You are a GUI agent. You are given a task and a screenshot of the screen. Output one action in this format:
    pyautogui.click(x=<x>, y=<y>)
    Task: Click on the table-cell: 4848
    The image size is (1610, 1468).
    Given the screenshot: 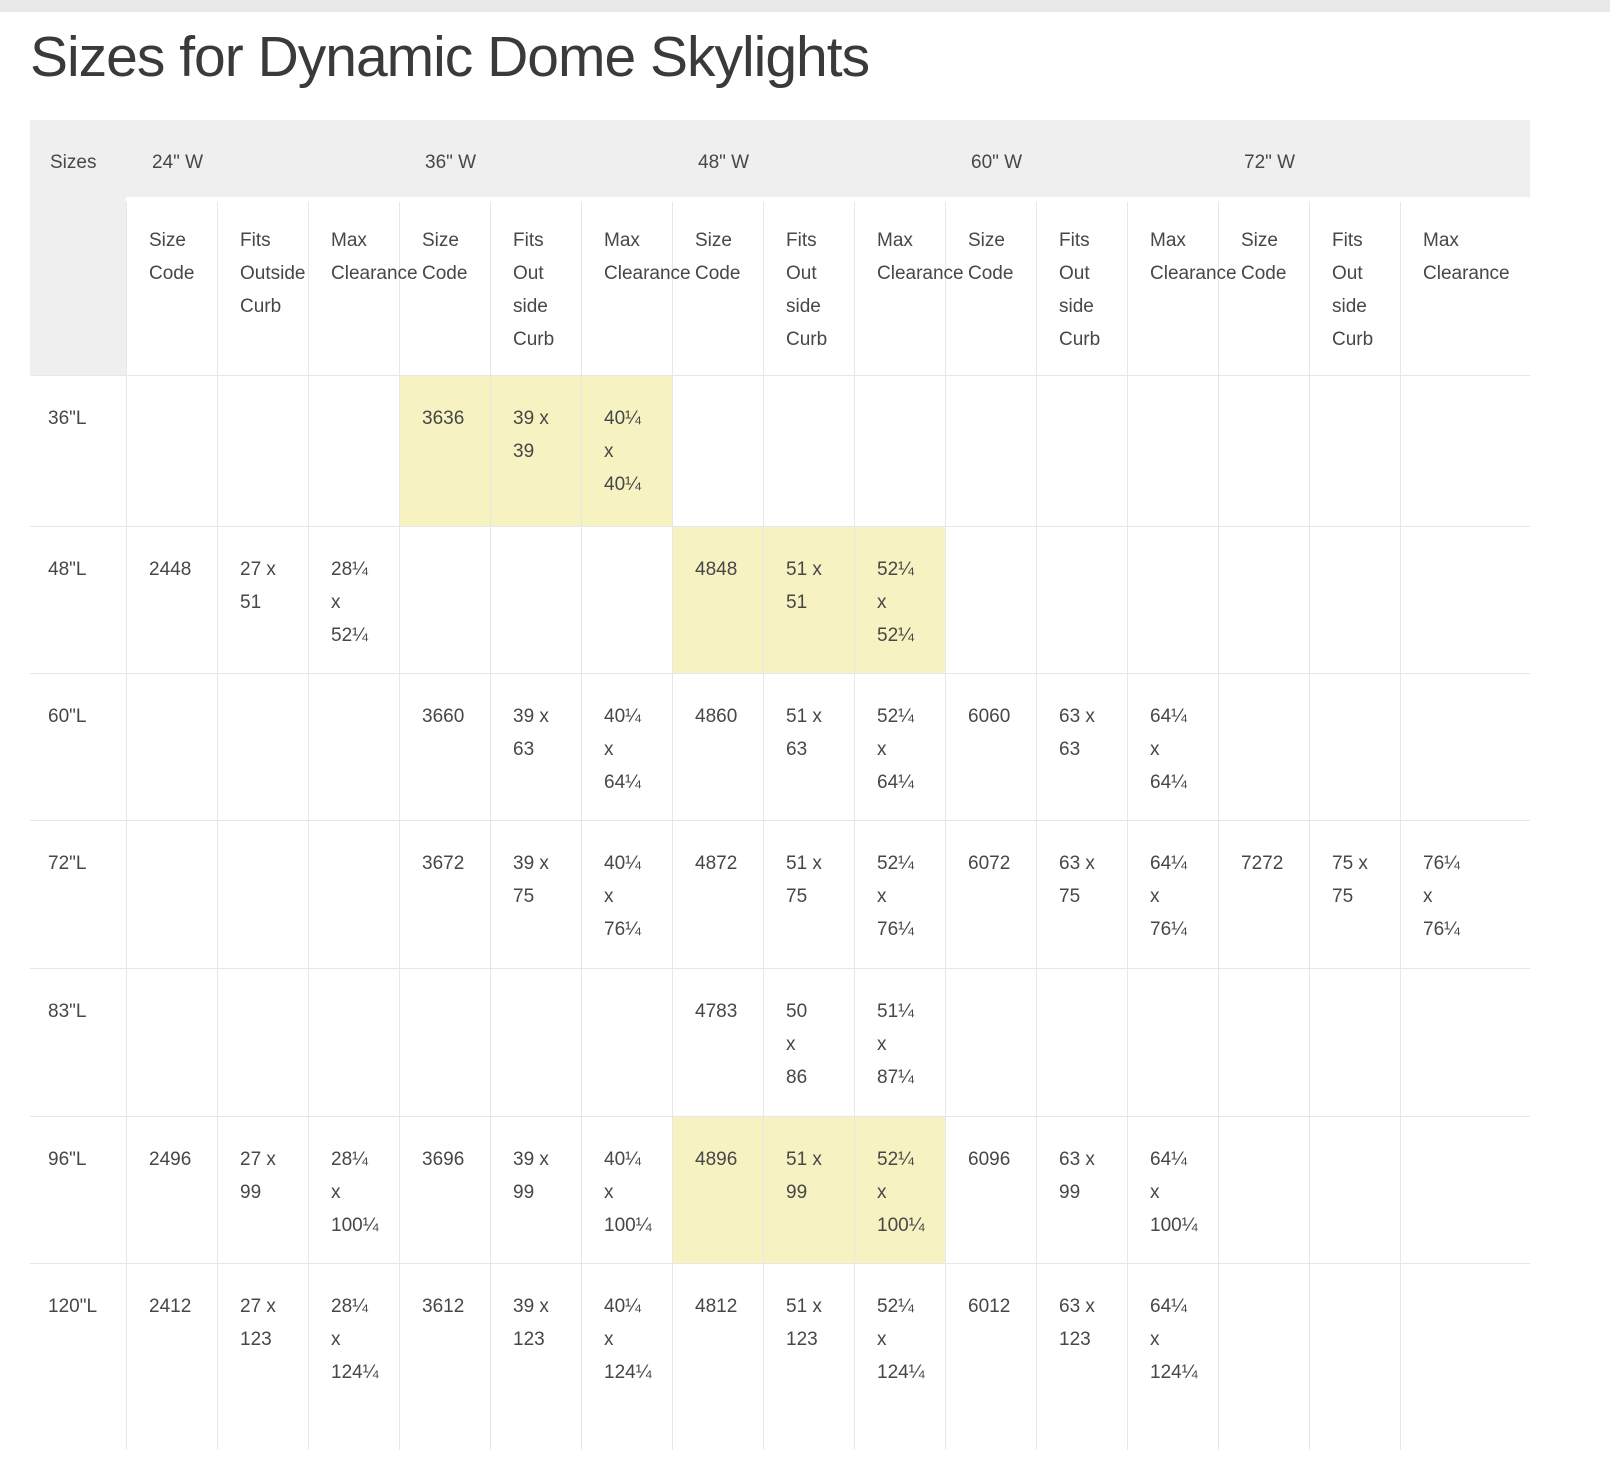 What is the action you would take?
    pyautogui.click(x=717, y=599)
    